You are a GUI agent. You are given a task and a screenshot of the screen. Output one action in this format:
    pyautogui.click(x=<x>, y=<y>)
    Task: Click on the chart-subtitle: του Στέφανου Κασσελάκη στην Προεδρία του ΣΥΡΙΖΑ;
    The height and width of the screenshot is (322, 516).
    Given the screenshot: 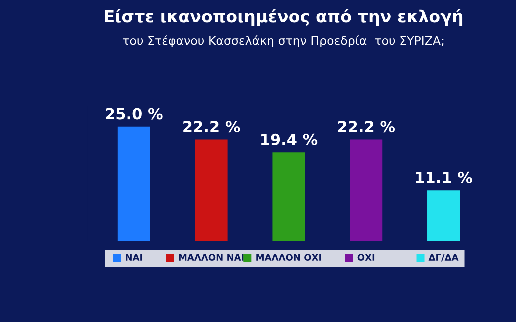 What is the action you would take?
    pyautogui.click(x=283, y=42)
    